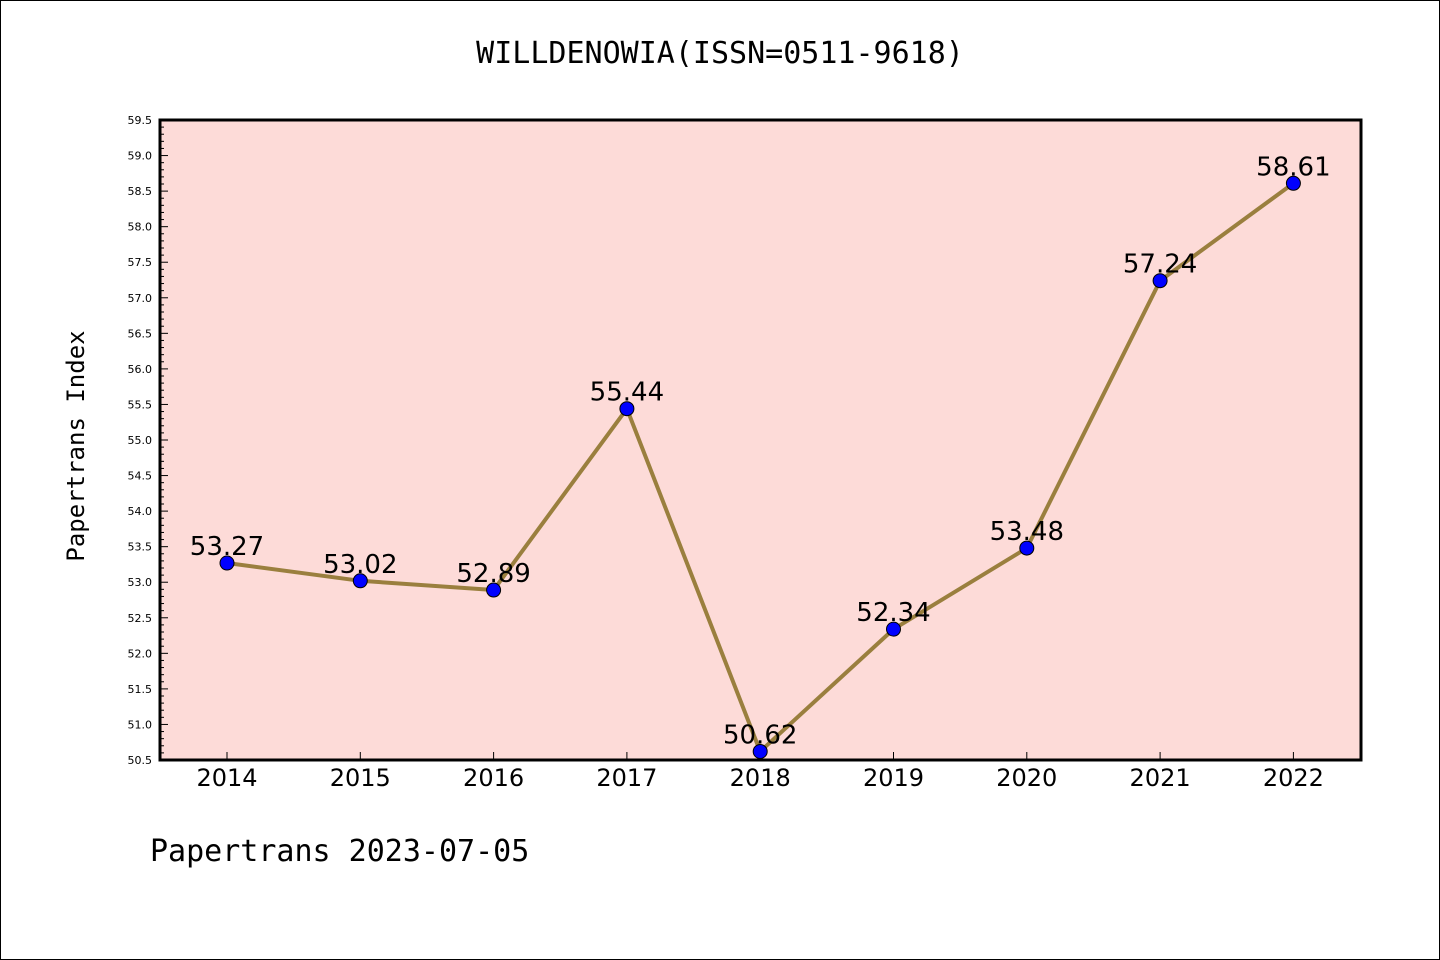 This screenshot has height=960, width=1440. What do you see at coordinates (140, 120) in the screenshot?
I see `y-tick-label: 59.5` at bounding box center [140, 120].